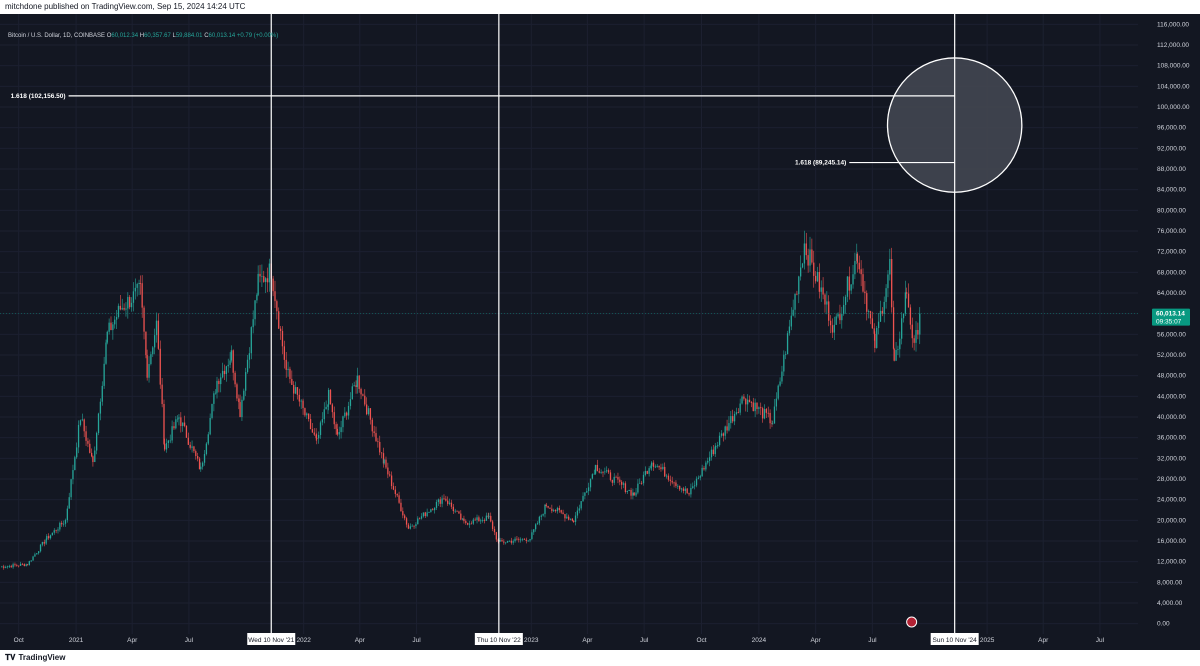 Image resolution: width=1200 pixels, height=666 pixels. Describe the element at coordinates (57, 36) in the screenshot. I see `legend-symbol: Bitcoin / U.S. Dollar, 1D, COINBASE` at that location.